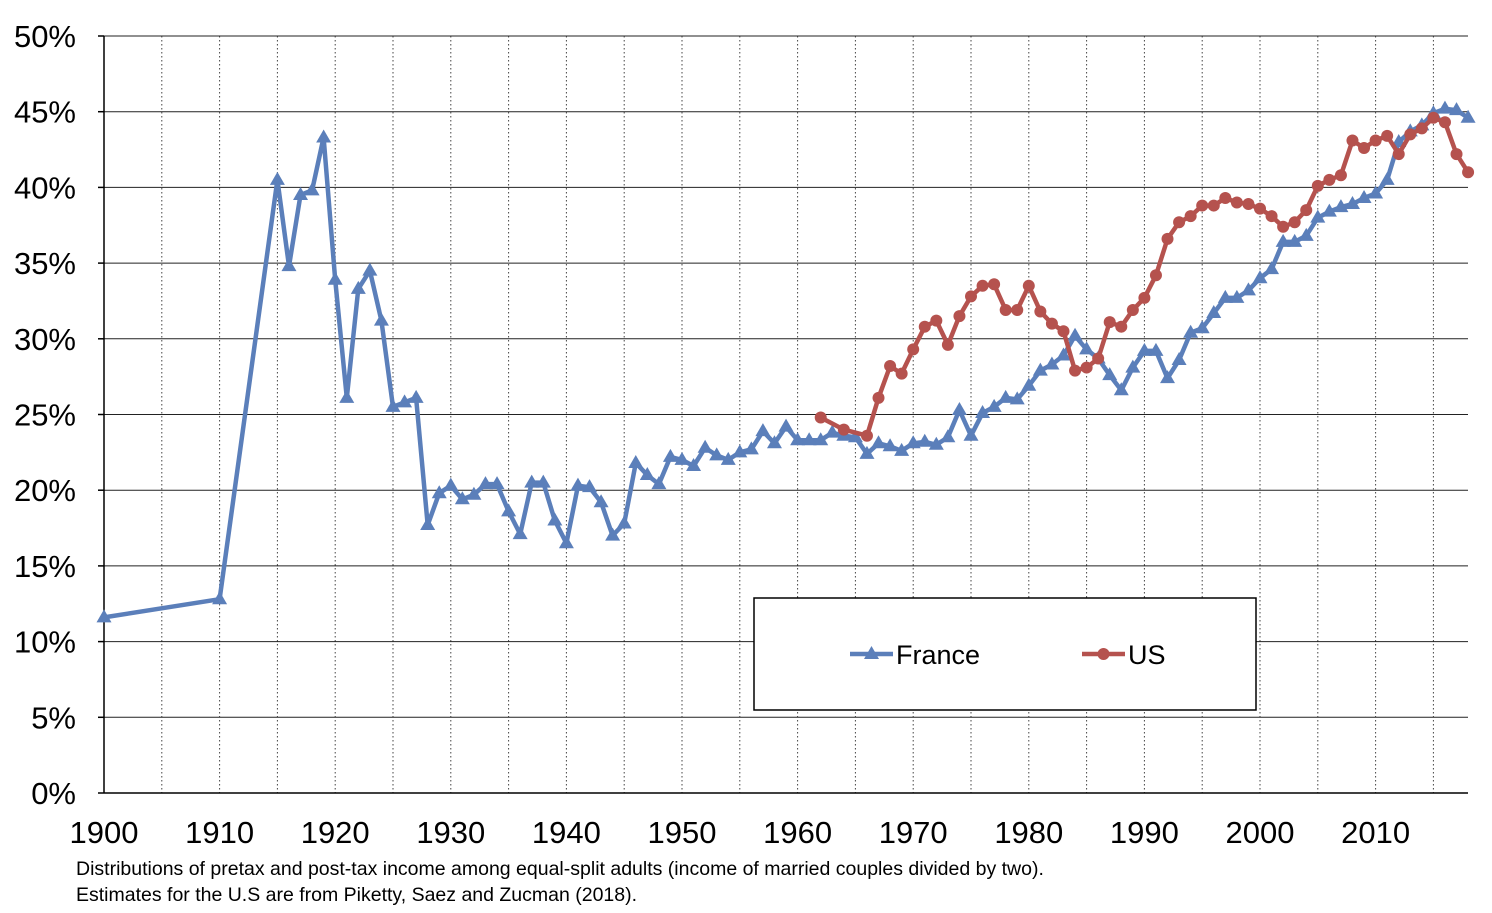 The width and height of the screenshot is (1492, 913). Describe the element at coordinates (335, 832) in the screenshot. I see `x-tick-label: 1920` at that location.